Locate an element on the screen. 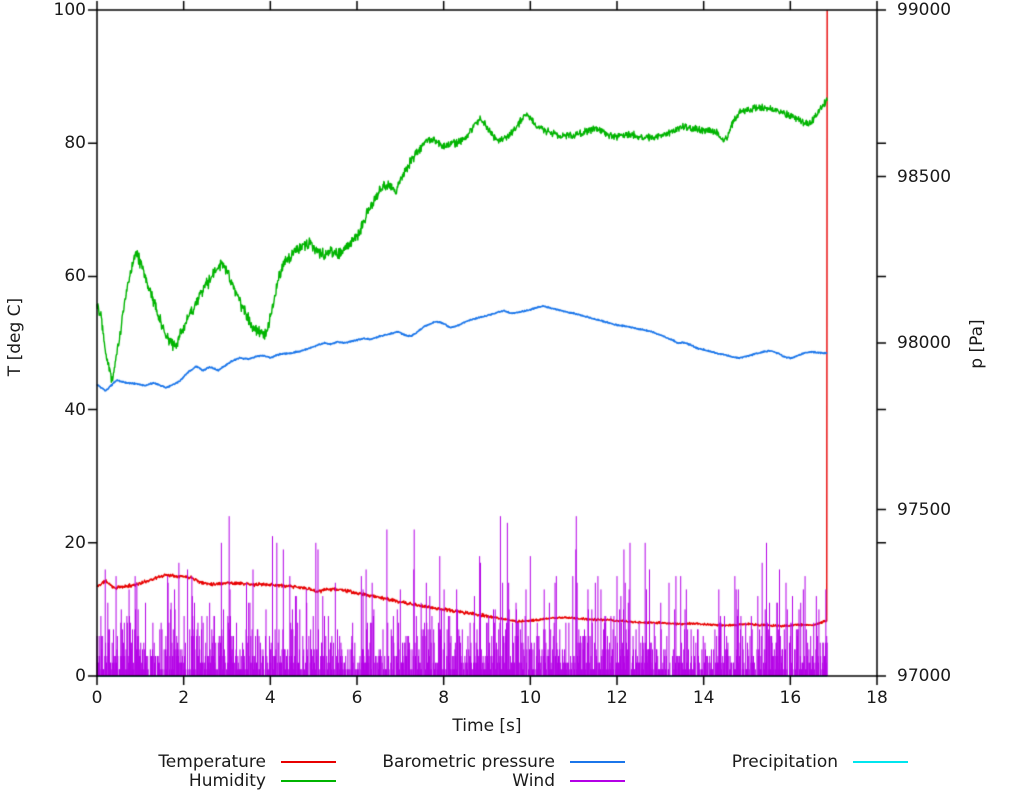  legend-label-temperature: Temperature is located at coordinates (212, 762).